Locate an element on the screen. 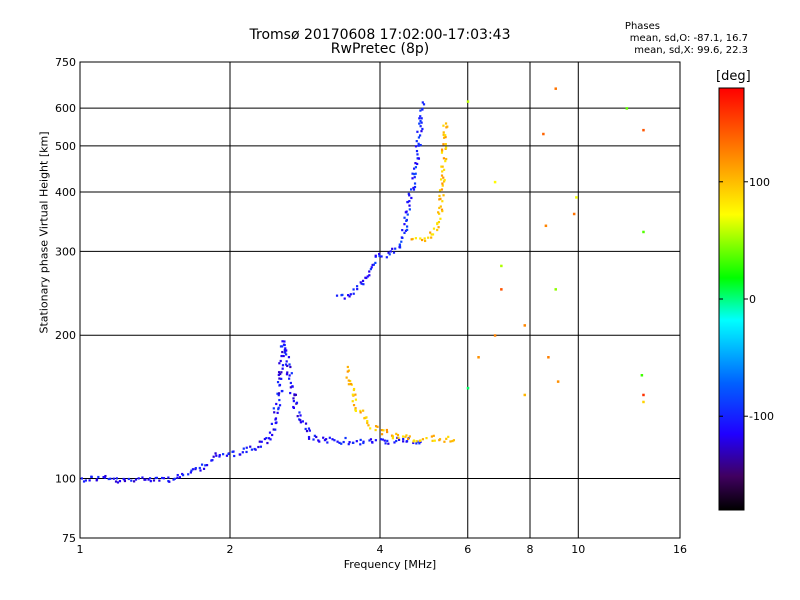  y-axis-label: Stationary phase Virtual Height [km] is located at coordinates (44, 232).